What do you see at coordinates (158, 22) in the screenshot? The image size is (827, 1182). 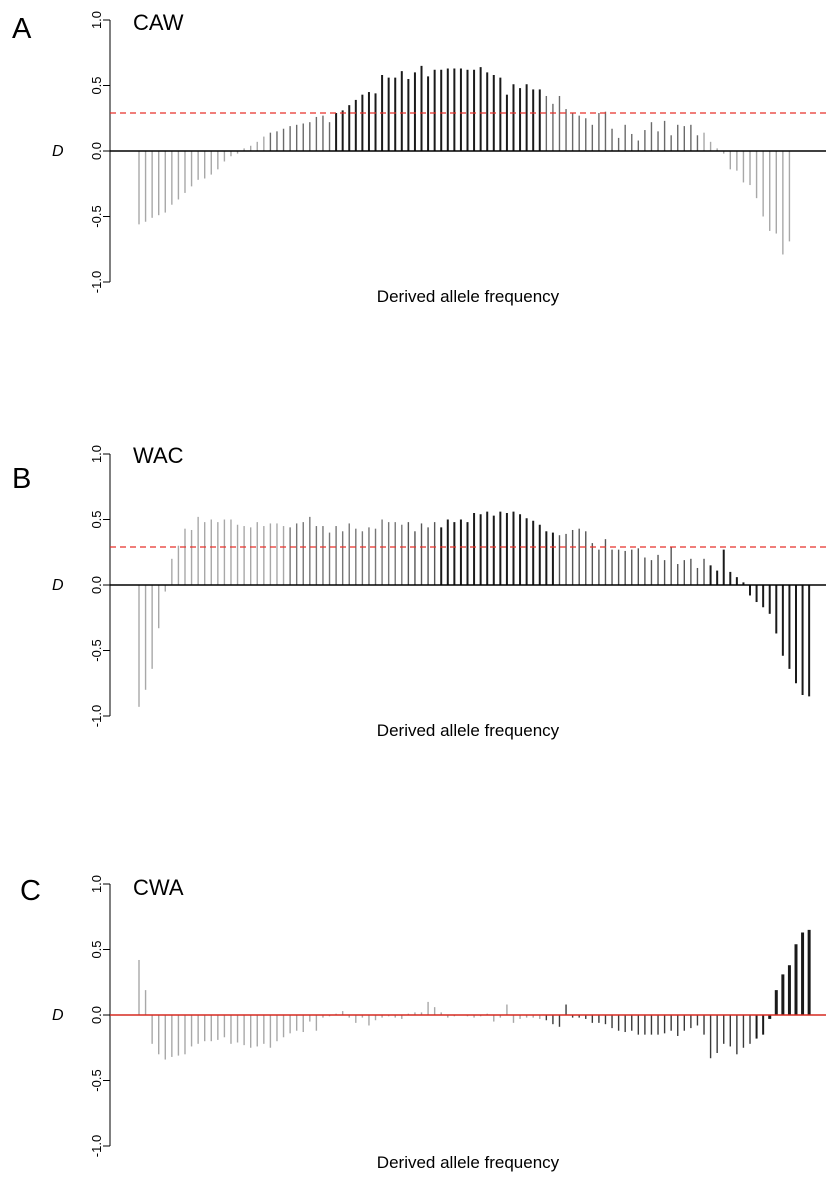 I see `panel-title: CAW` at bounding box center [158, 22].